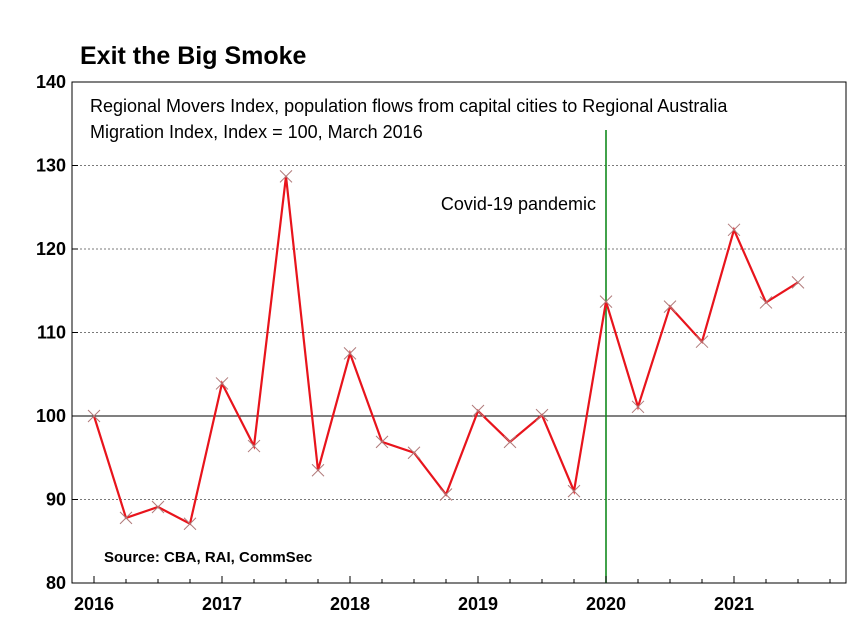  I want to click on y-tick-label-140: 140, so click(51, 82).